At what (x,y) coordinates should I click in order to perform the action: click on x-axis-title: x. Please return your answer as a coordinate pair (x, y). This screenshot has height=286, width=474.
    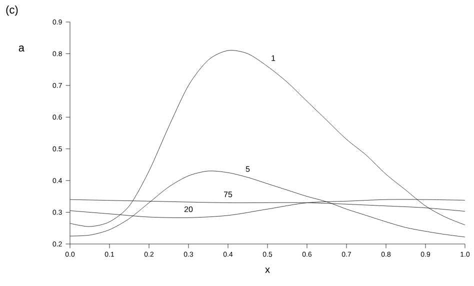
    Looking at the image, I should click on (267, 270).